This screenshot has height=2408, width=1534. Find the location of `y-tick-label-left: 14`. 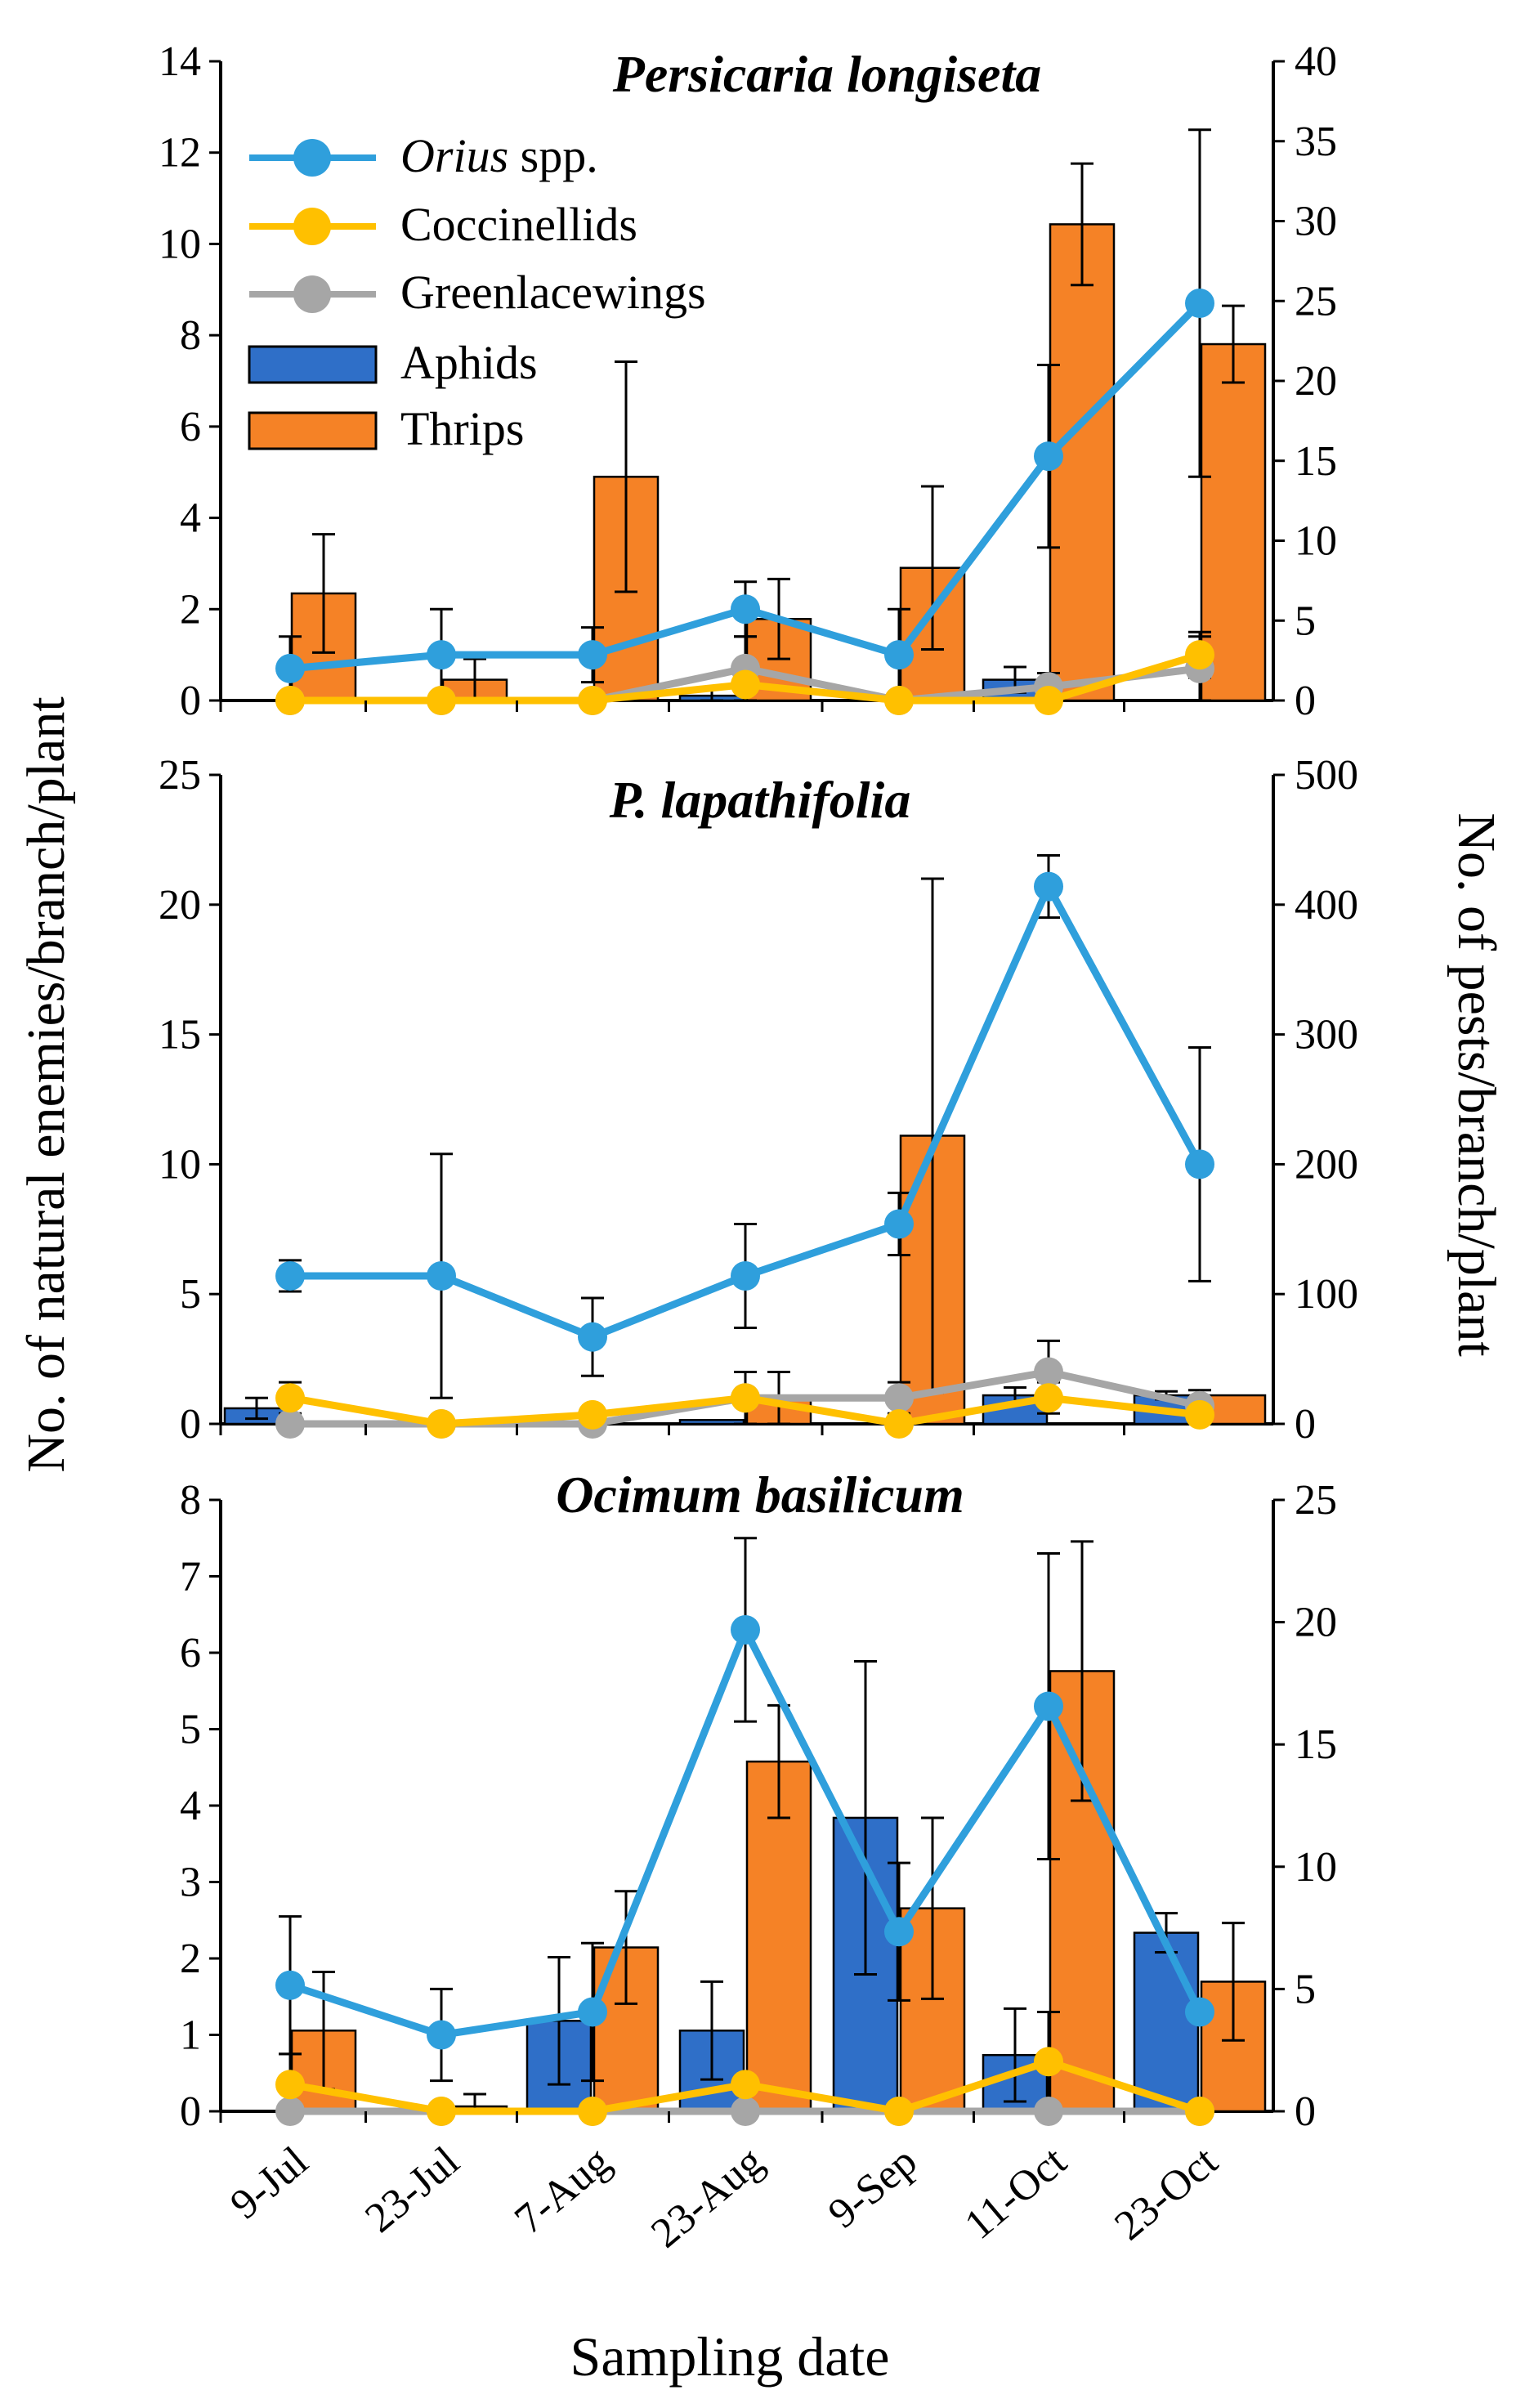

y-tick-label-left: 14 is located at coordinates (180, 62).